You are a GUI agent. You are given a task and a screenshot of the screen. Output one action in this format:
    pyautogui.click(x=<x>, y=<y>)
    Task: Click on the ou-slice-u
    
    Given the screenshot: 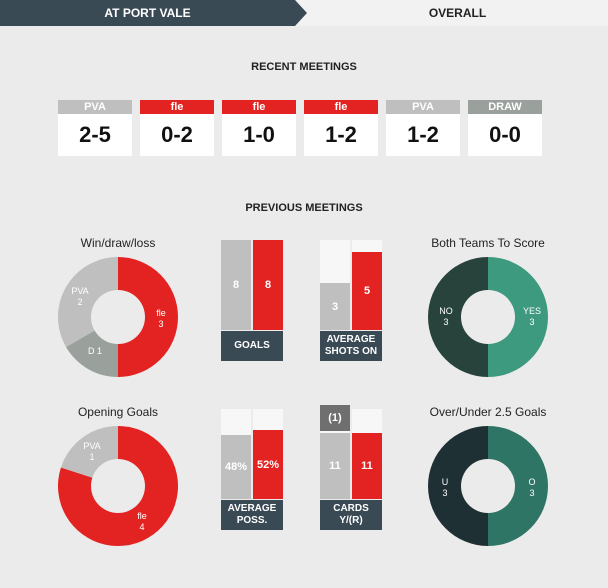 What is the action you would take?
    pyautogui.click(x=458, y=486)
    